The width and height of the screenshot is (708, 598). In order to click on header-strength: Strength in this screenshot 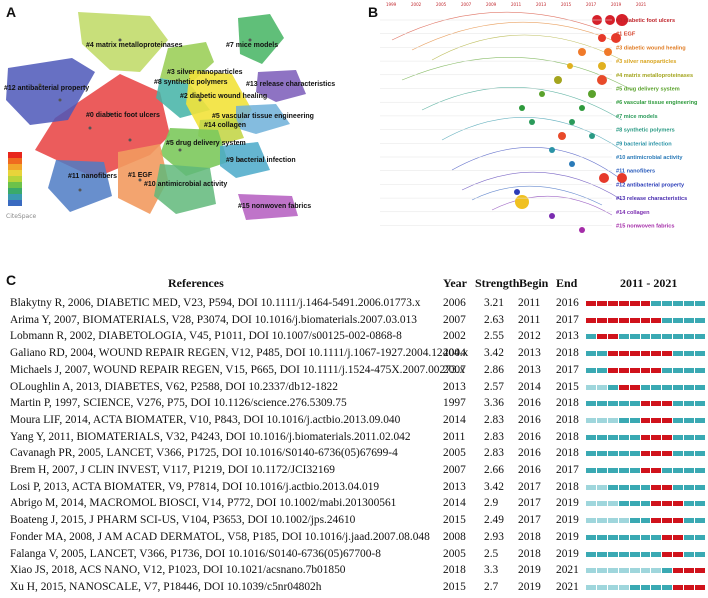, I will do `click(497, 283)`.